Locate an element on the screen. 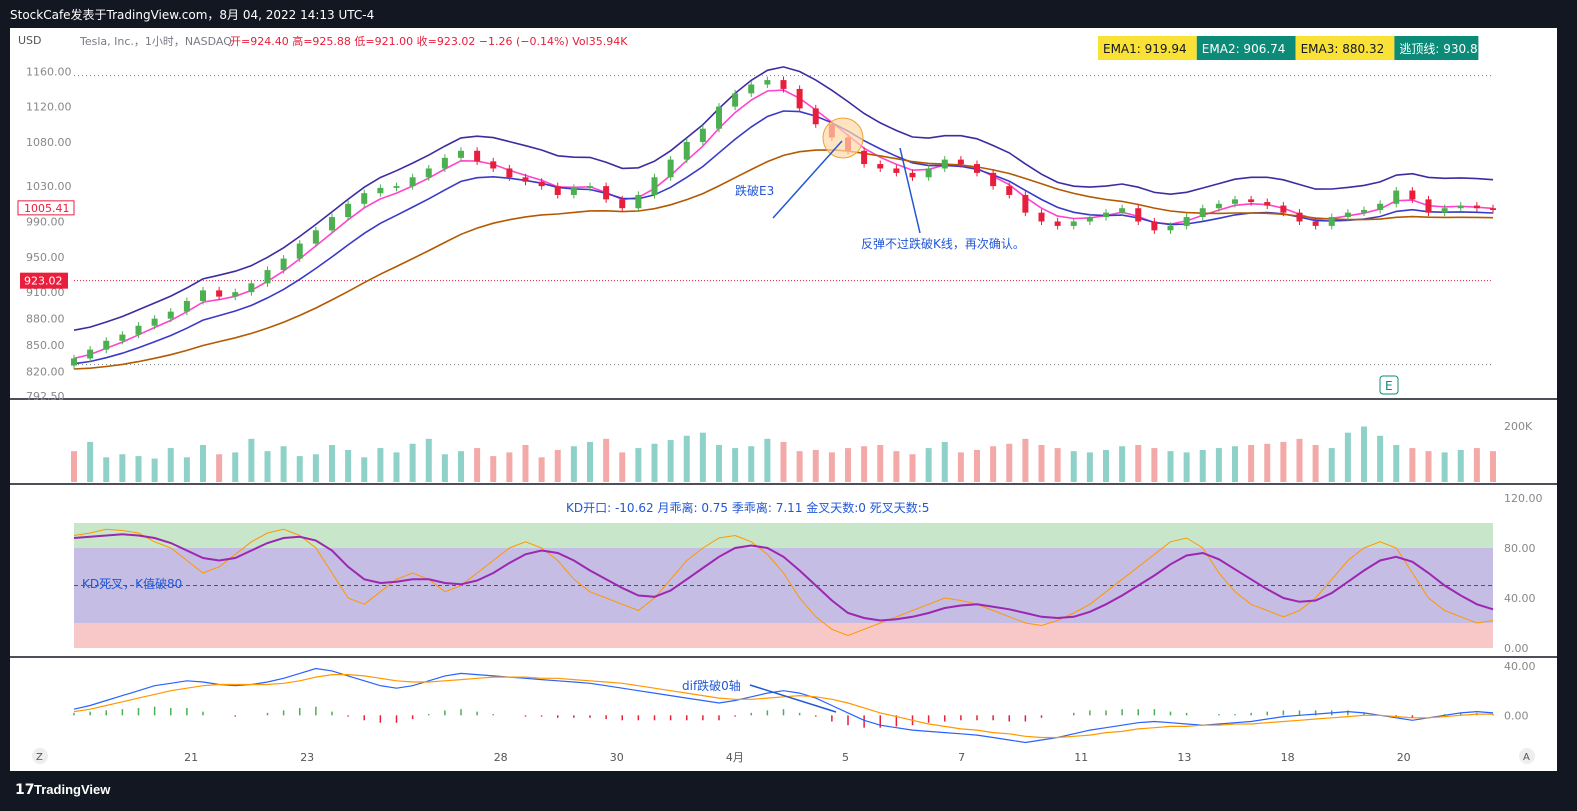  earnings-marker-icon is located at coordinates (1389, 385).